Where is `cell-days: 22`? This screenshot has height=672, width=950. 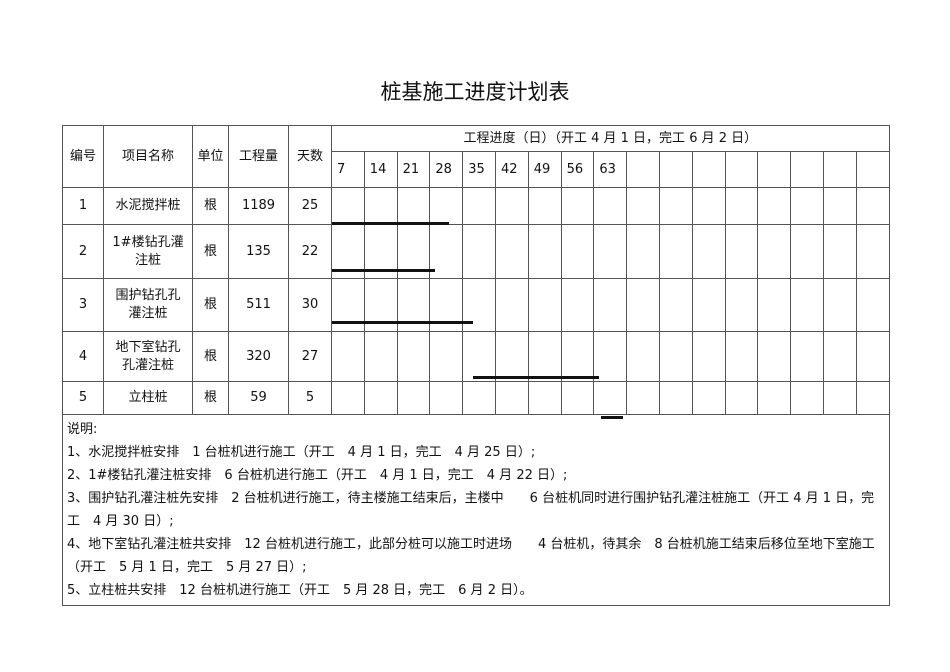
cell-days: 22 is located at coordinates (310, 251).